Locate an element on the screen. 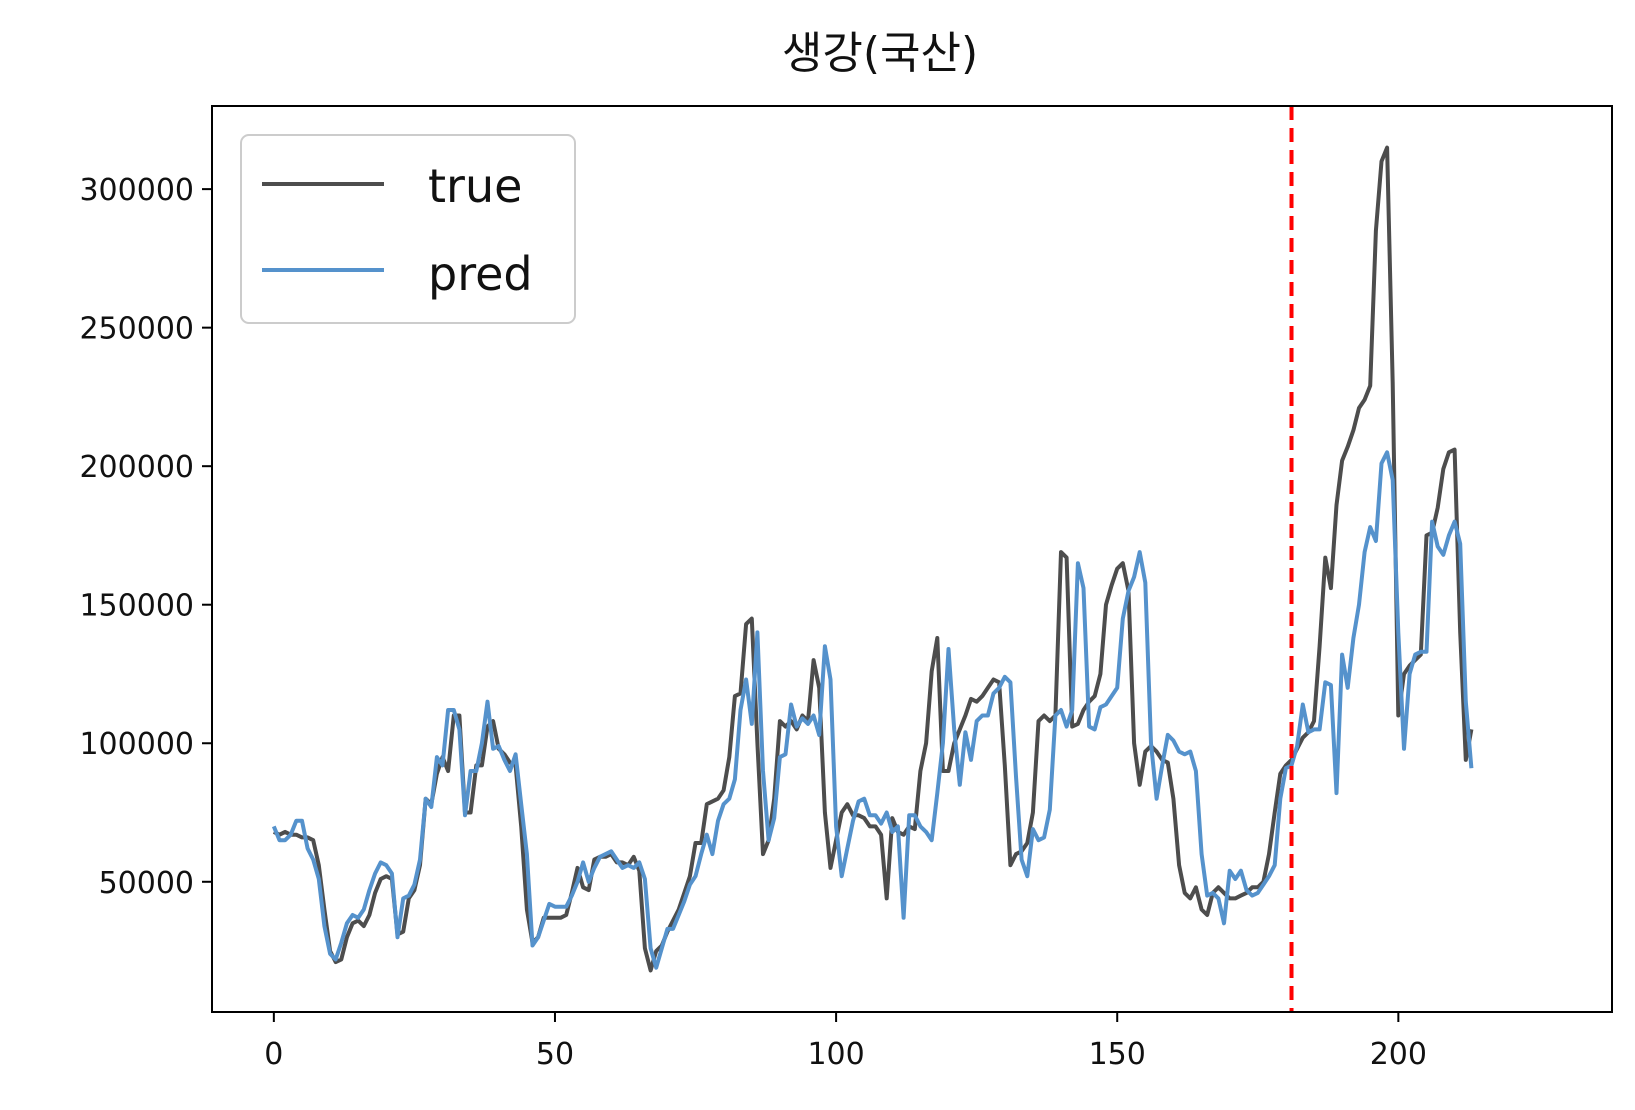 The height and width of the screenshot is (1110, 1635). legend-label-pred: pred is located at coordinates (480, 274).